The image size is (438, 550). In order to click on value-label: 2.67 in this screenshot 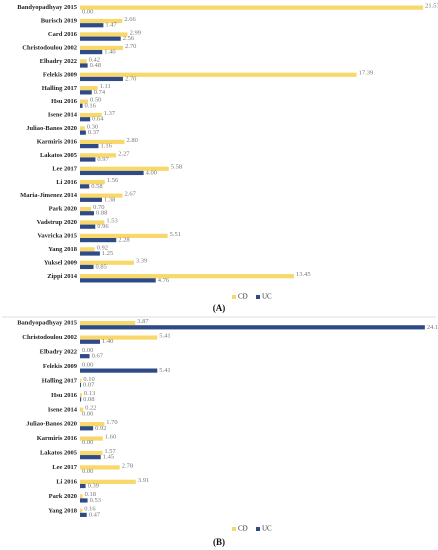, I will do `click(130, 194)`.